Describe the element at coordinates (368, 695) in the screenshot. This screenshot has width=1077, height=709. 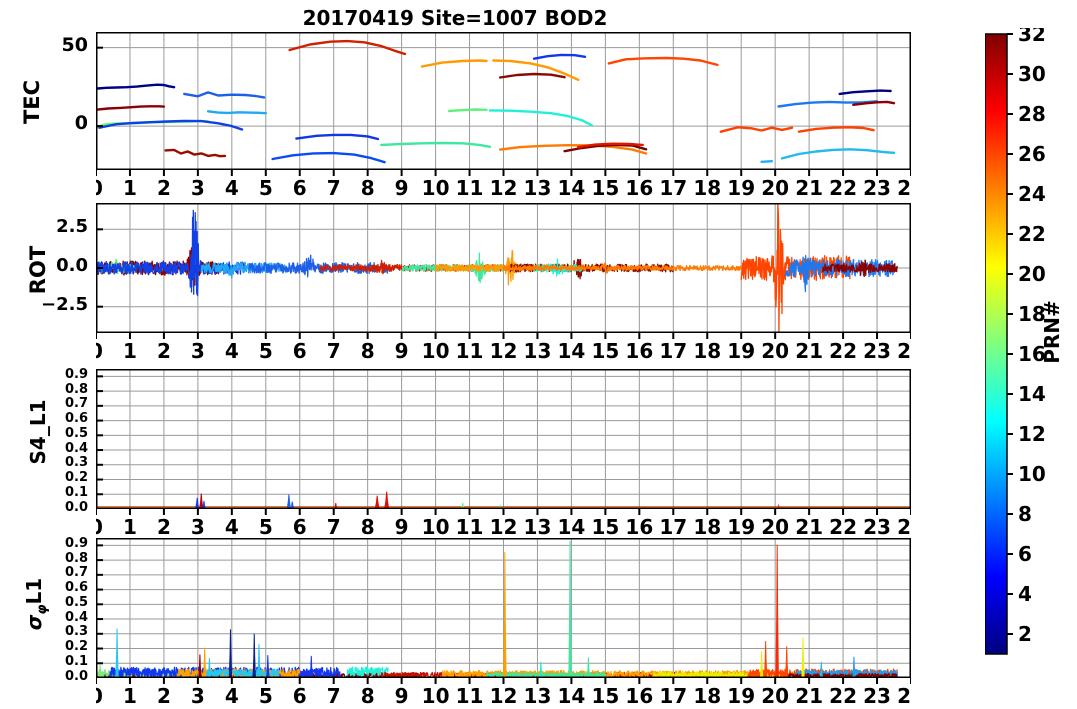
I see `xtick-label: 8` at that location.